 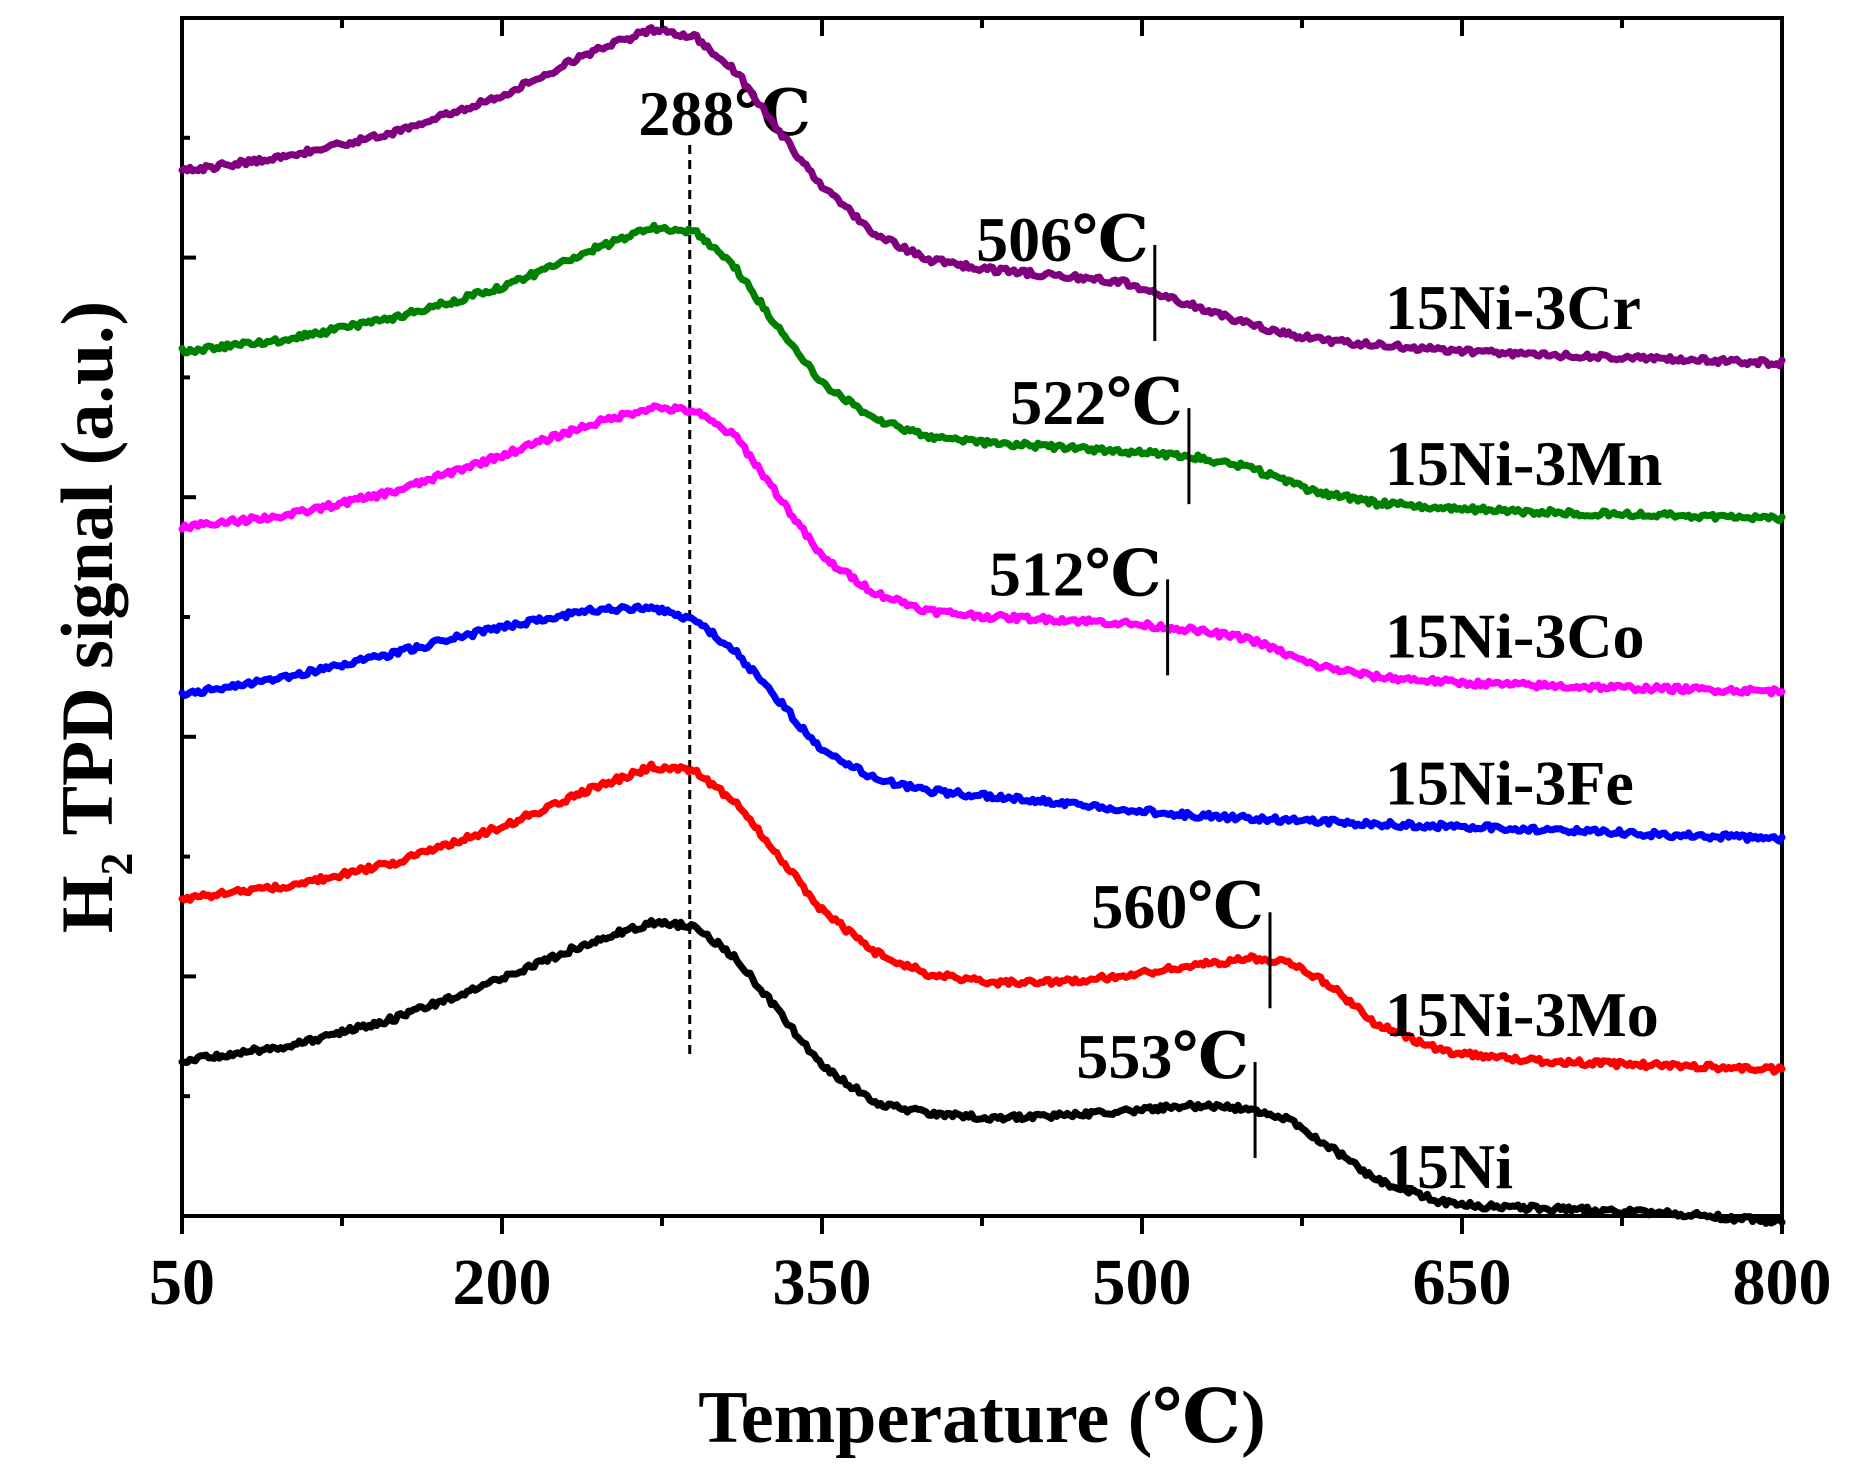 I want to click on y-axis-title-rest: TPD signal (a.u.), so click(x=88, y=577).